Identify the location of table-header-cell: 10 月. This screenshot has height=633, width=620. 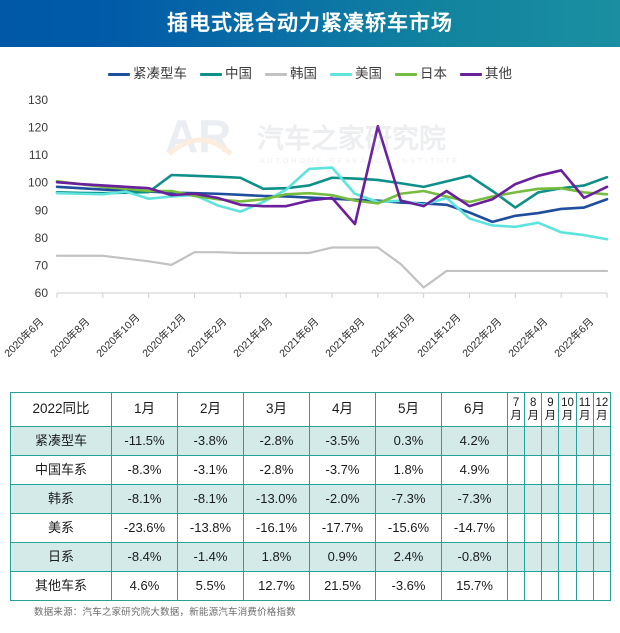
(567, 409).